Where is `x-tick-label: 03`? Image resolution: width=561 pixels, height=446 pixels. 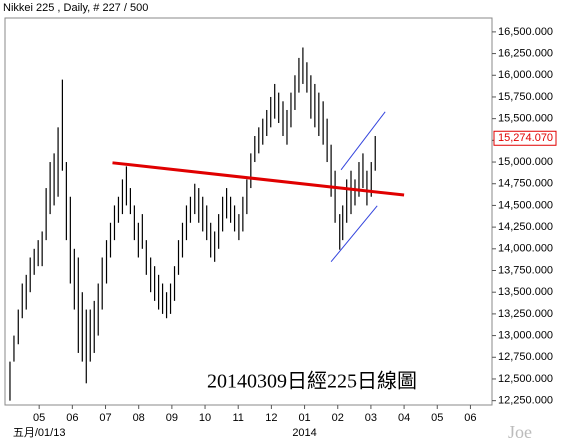
x-tick-label: 03 is located at coordinates (371, 418).